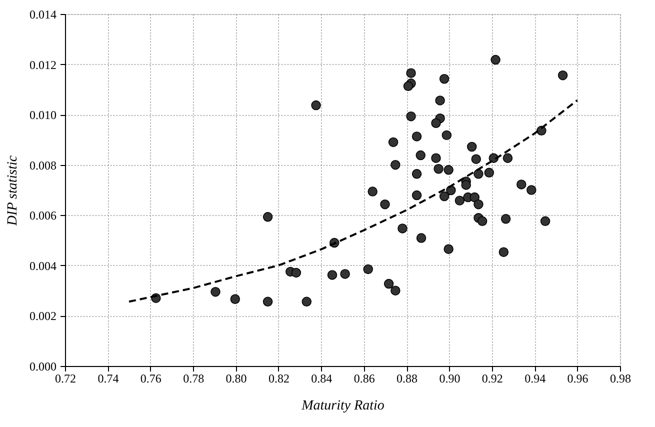  Describe the element at coordinates (65, 379) in the screenshot. I see `x-tick-label: 0.72` at that location.